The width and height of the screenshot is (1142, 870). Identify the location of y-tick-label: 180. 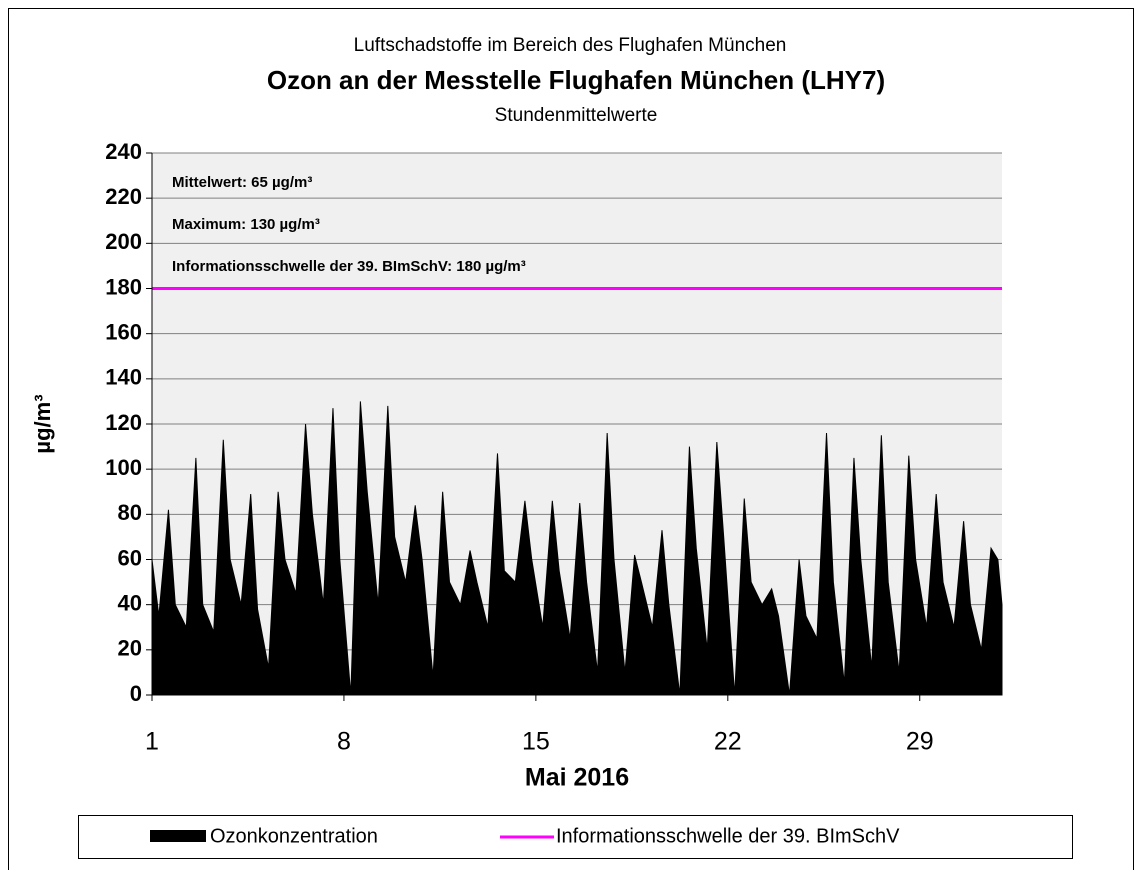
(123, 286).